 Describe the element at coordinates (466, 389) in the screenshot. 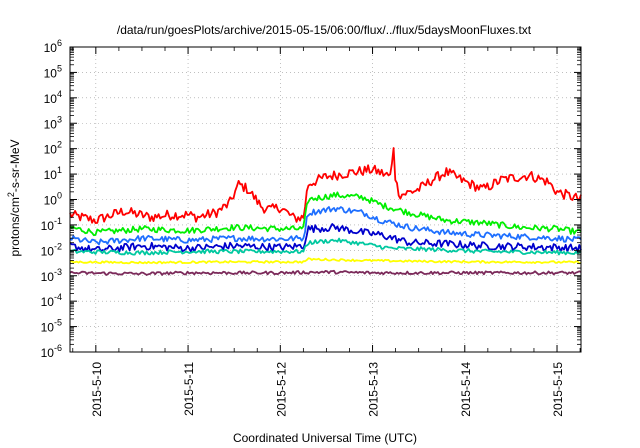

I see `x-tick-label: 2015-5-14` at that location.